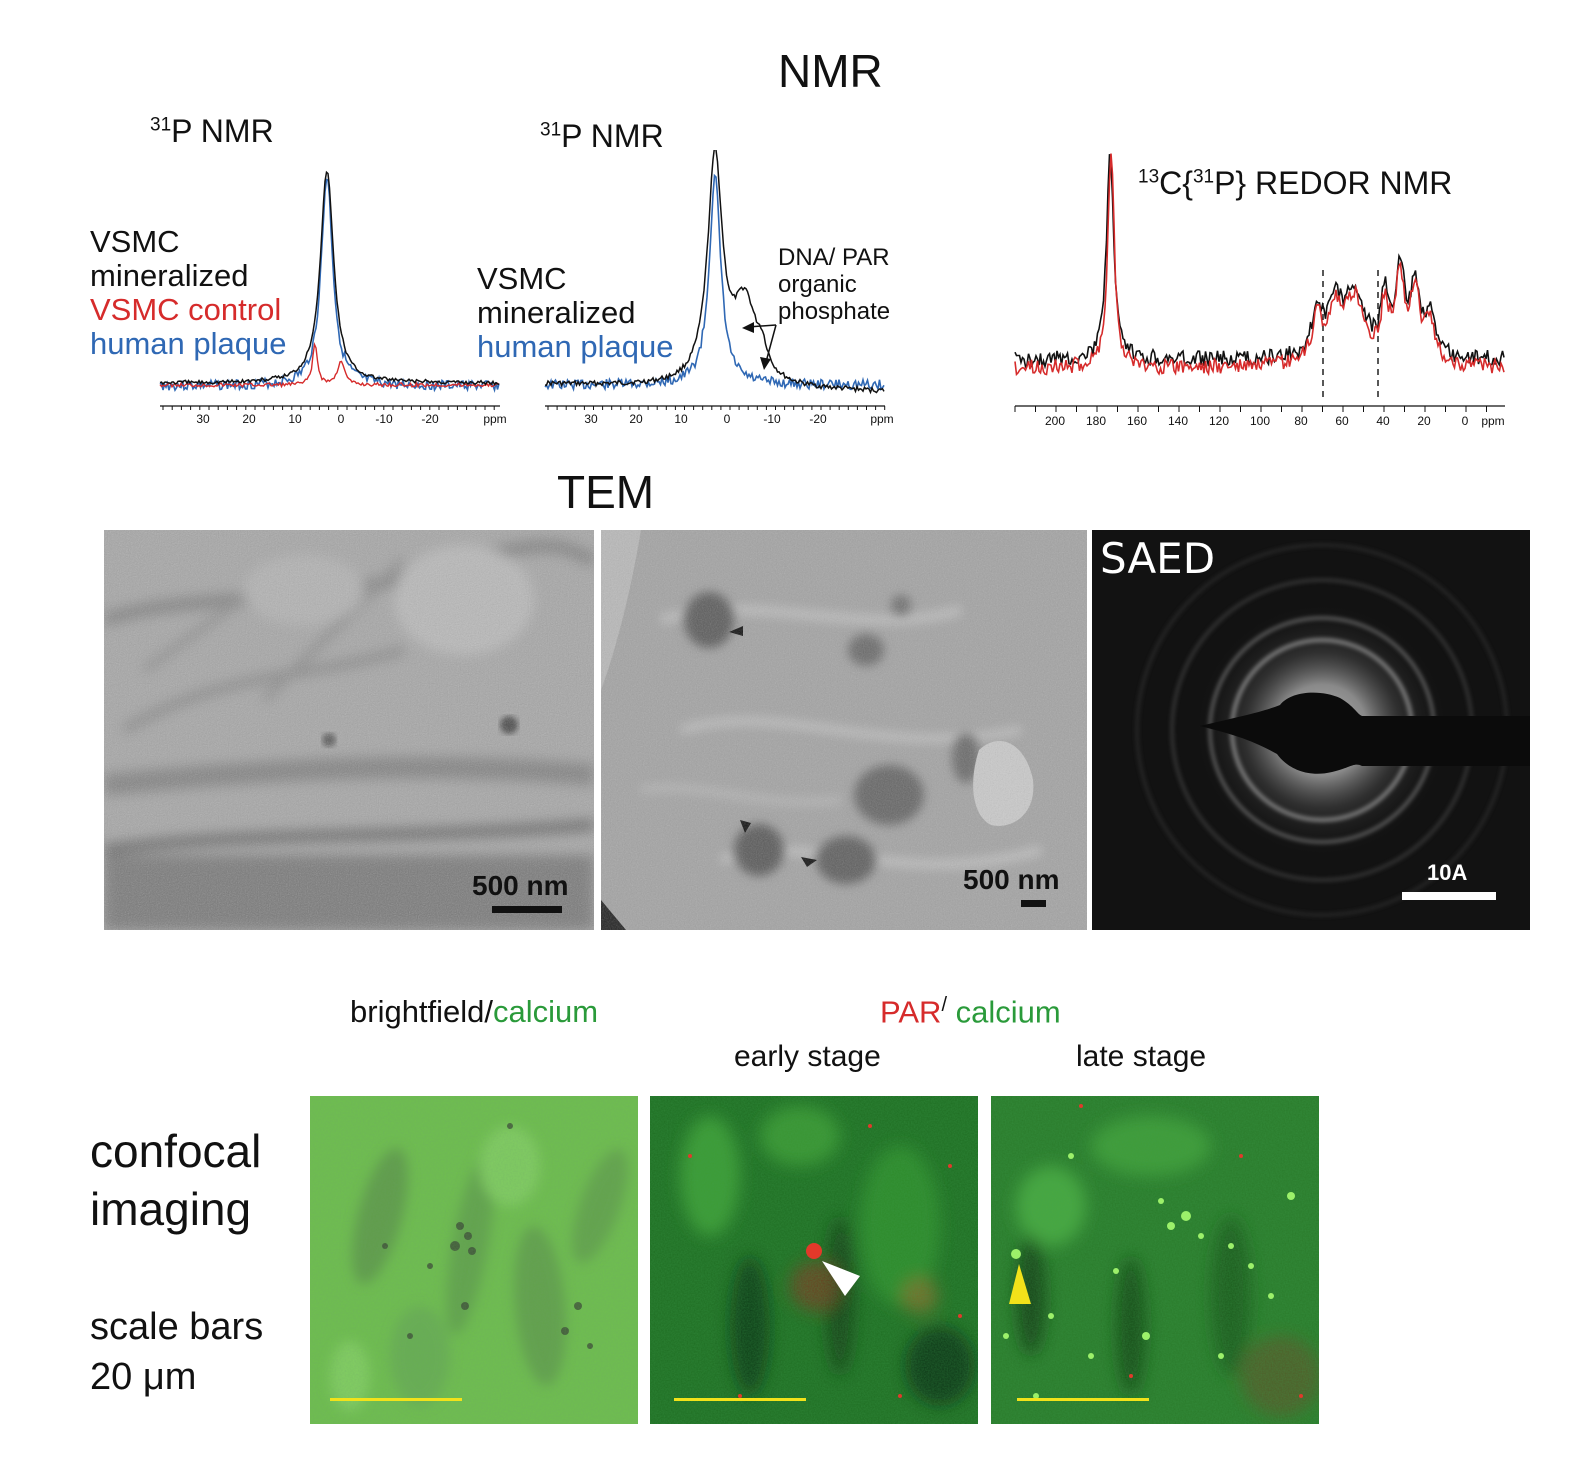 This screenshot has height=1474, width=1592. Describe the element at coordinates (1011, 879) in the screenshot. I see `tem2-scale-label: 500 nm` at that location.